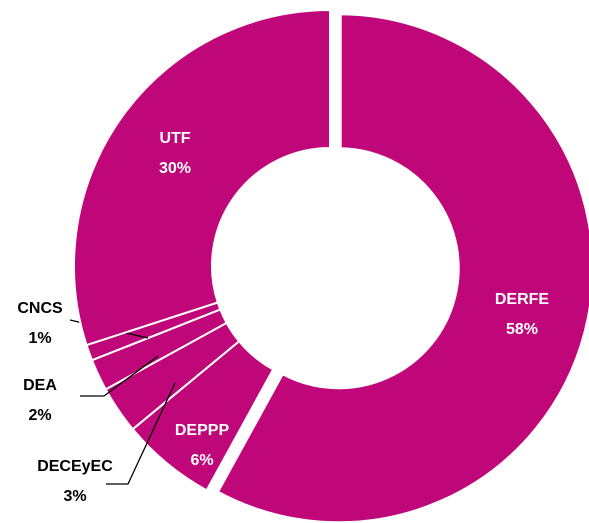 The image size is (589, 523). What do you see at coordinates (39, 338) in the screenshot?
I see `slice-value-label: 1%` at bounding box center [39, 338].